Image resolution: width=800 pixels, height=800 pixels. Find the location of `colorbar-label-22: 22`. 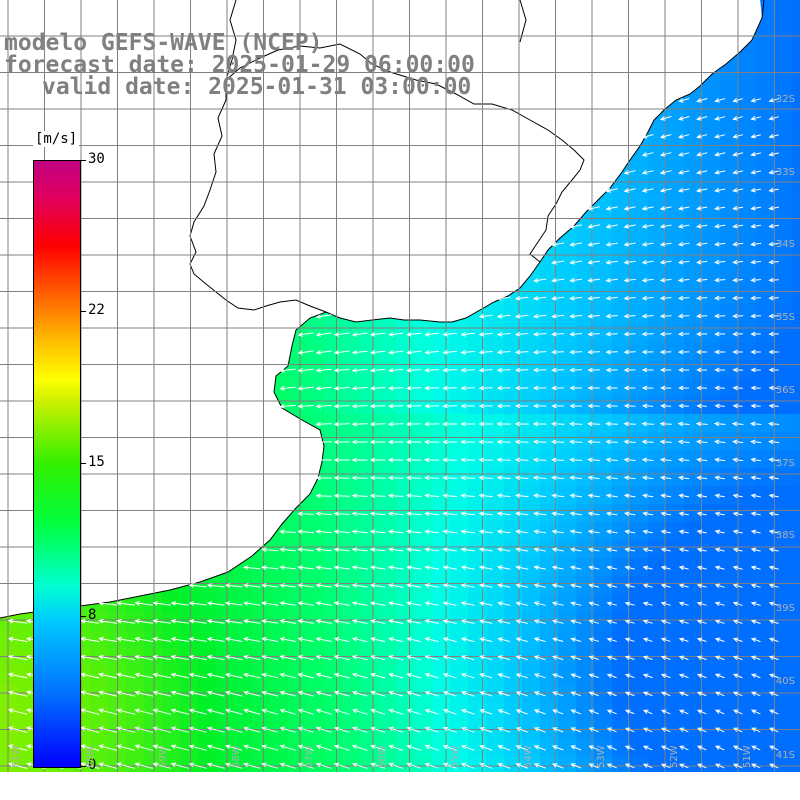

colorbar-label-22: 22 is located at coordinates (96, 310).